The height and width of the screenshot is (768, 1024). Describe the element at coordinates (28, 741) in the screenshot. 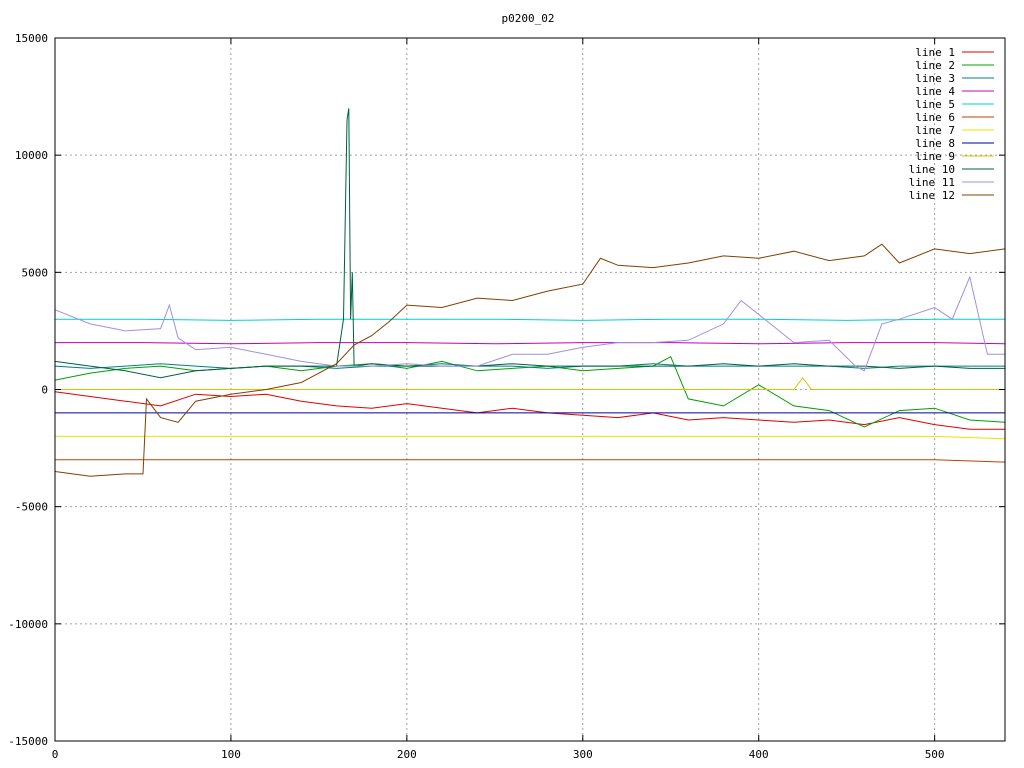

I see `y-tick-label: -15000` at that location.